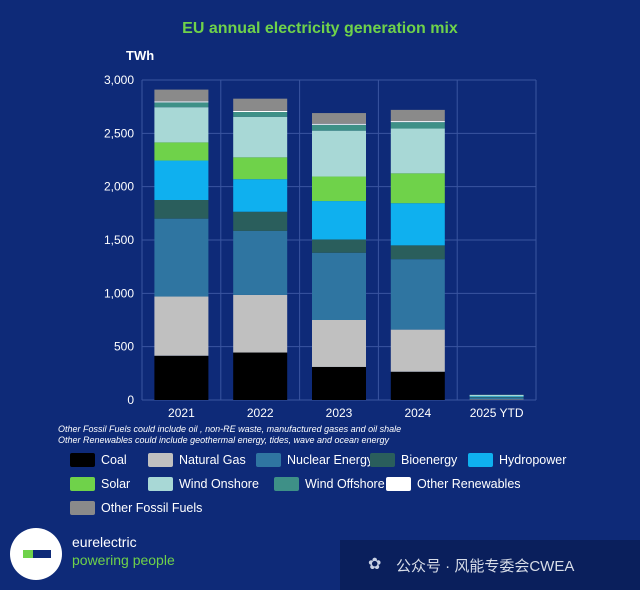 The width and height of the screenshot is (640, 590). Describe the element at coordinates (345, 484) in the screenshot. I see `legend-label: Wind Offshore` at that location.